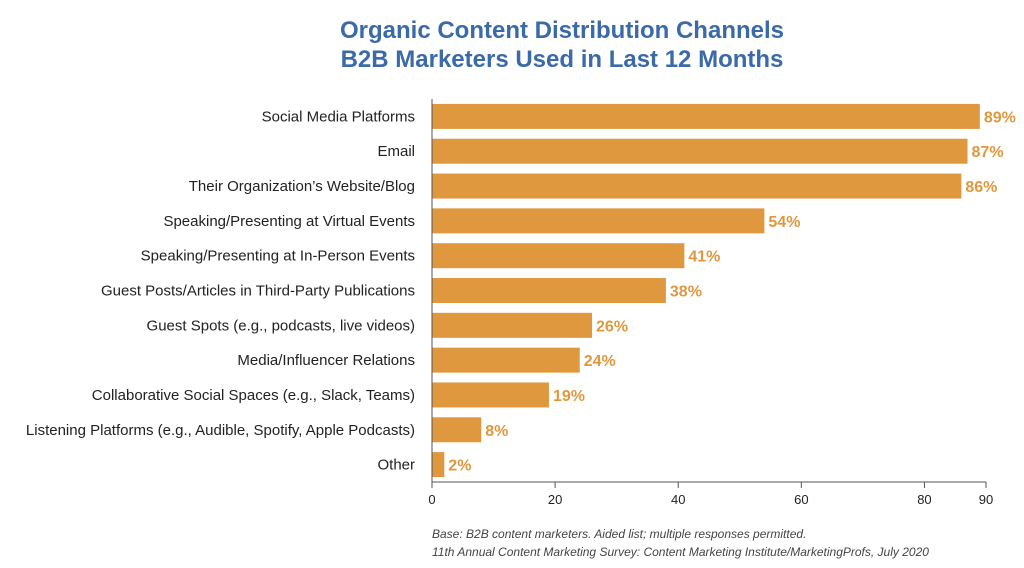 The height and width of the screenshot is (568, 1024). Describe the element at coordinates (600, 361) in the screenshot. I see `value-label-7: 24%` at that location.